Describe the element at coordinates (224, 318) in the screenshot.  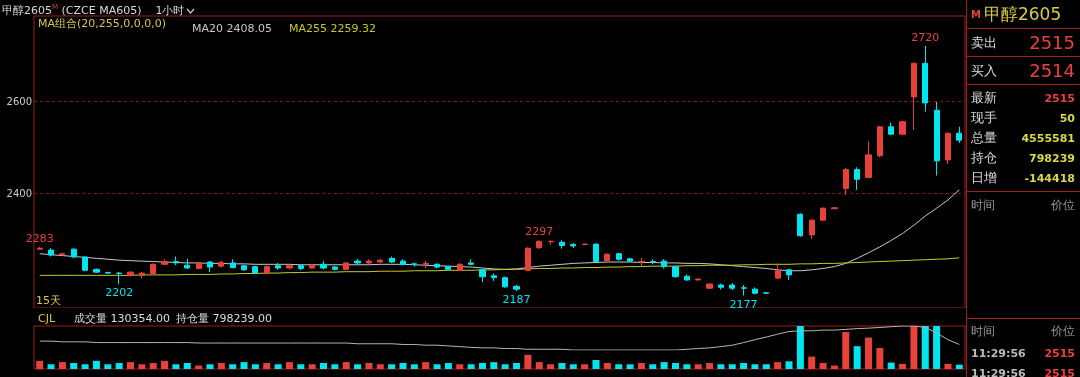
I see `text: 持仓量 798239.00` at that location.